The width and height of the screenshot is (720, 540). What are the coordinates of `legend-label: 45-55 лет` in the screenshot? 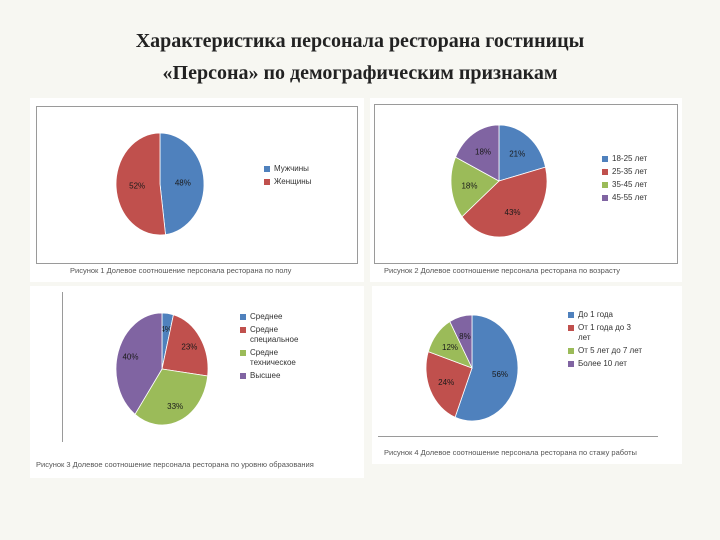 It's located at (630, 197).